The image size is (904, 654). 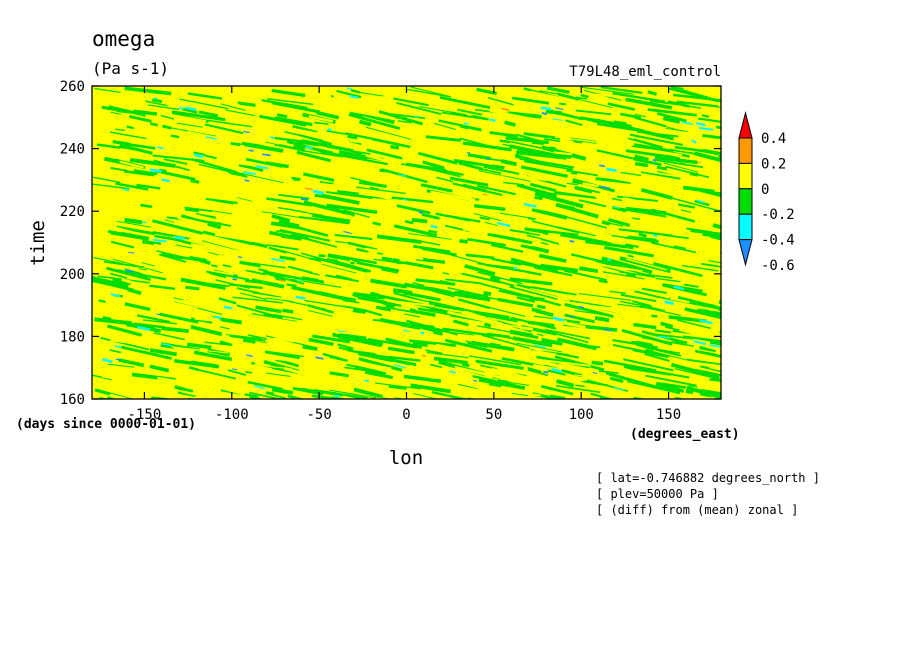 I want to click on colorbar-label: 0.2, so click(x=773, y=164).